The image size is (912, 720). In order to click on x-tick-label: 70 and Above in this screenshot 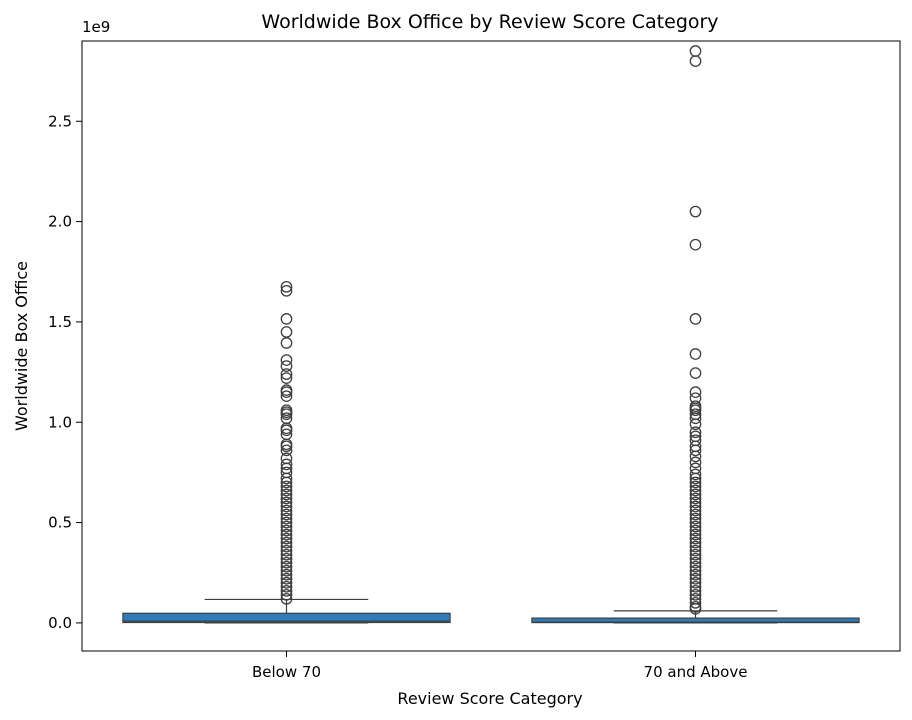, I will do `click(696, 672)`.